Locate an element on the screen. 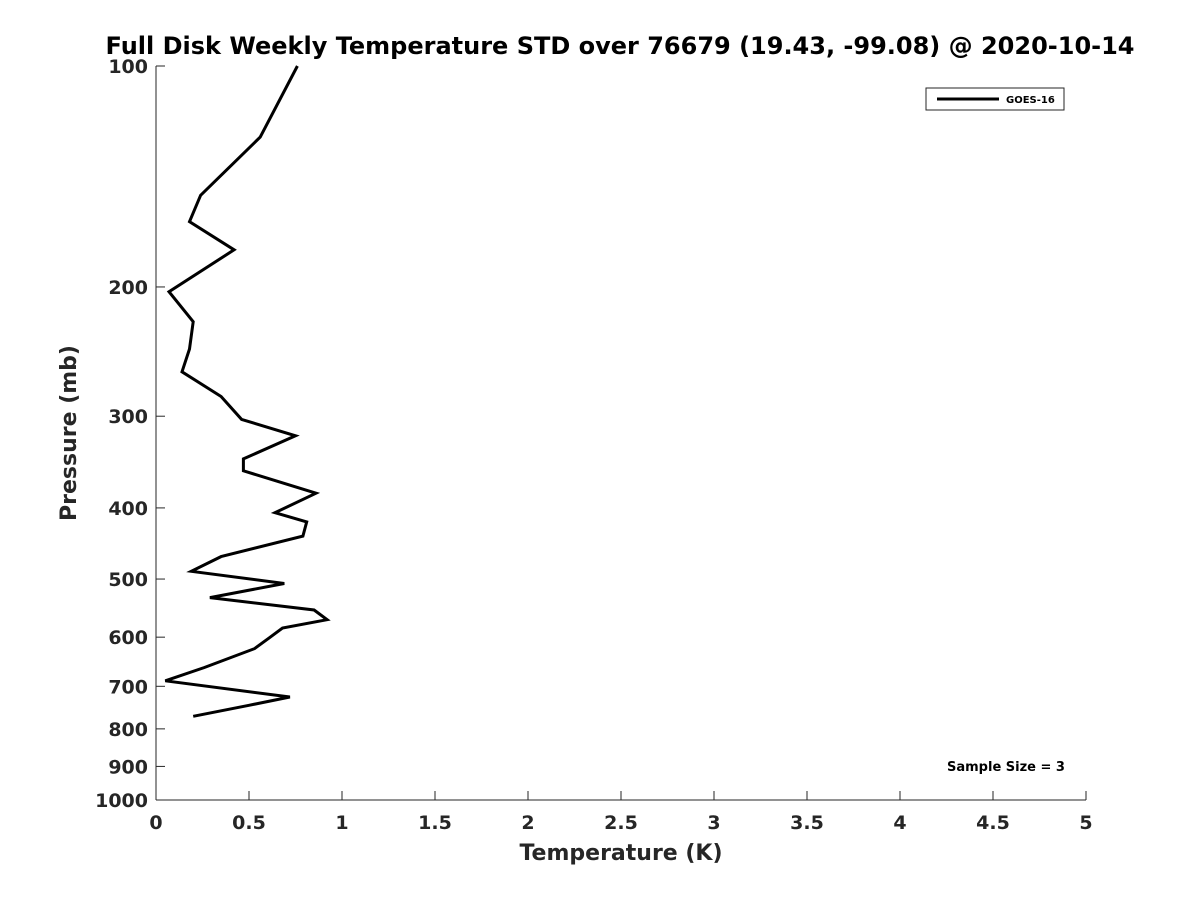 This screenshot has height=900, width=1200. y-axis-label: Pressure (mb) is located at coordinates (69, 433).